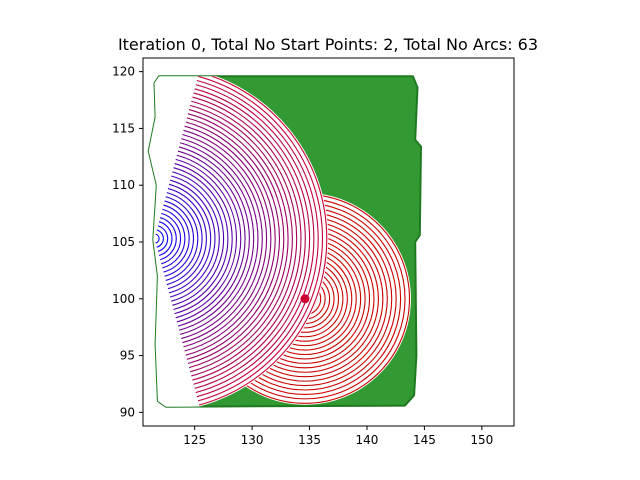 Image resolution: width=640 pixels, height=480 pixels. I want to click on x-tick-label: 140, so click(367, 440).